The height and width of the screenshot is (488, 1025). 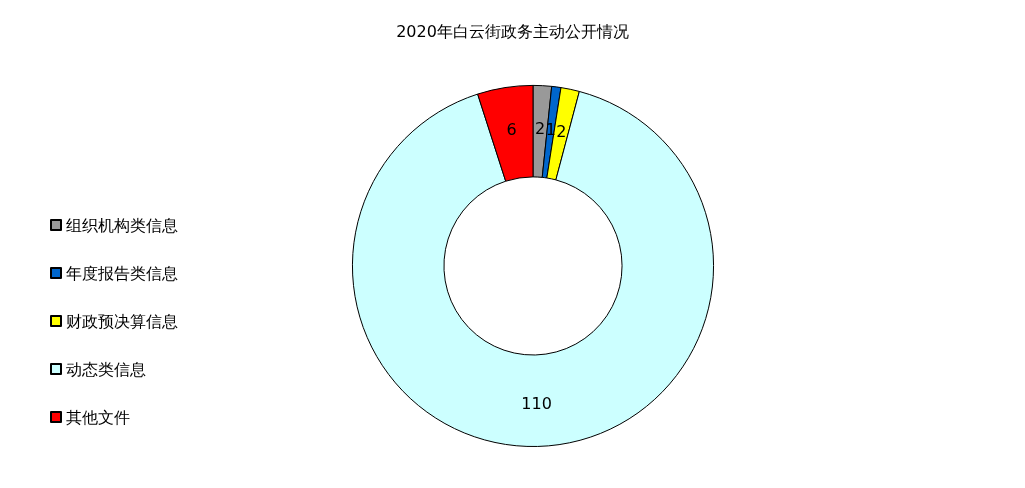 I want to click on data-label: 110, so click(x=536, y=404).